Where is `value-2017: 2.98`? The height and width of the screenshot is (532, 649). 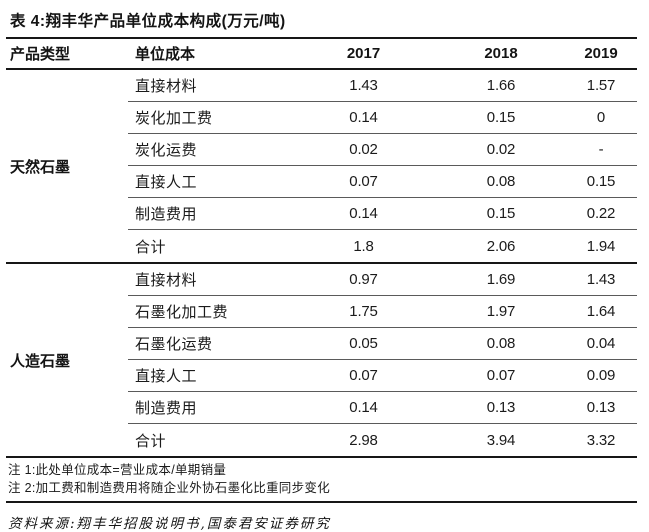
value-2017: 2.98 is located at coordinates (363, 440).